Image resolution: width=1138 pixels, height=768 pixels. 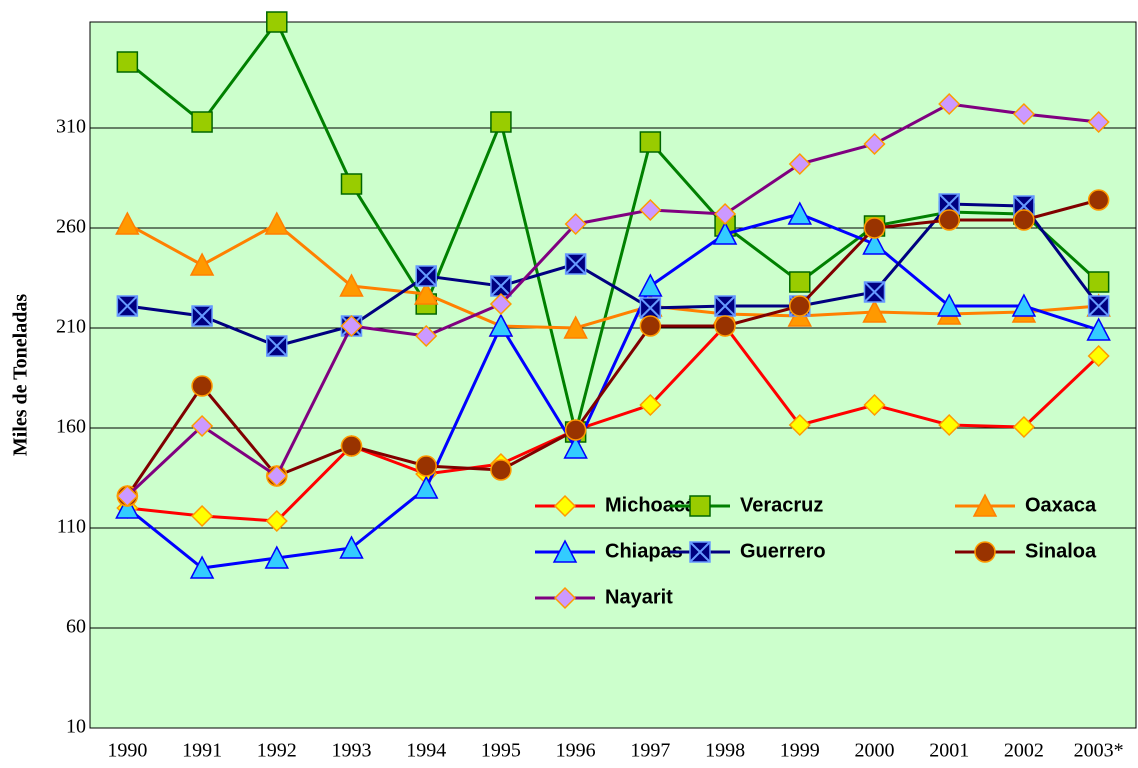 What do you see at coordinates (1099, 751) in the screenshot?
I see `x-tick-label: 2003*` at bounding box center [1099, 751].